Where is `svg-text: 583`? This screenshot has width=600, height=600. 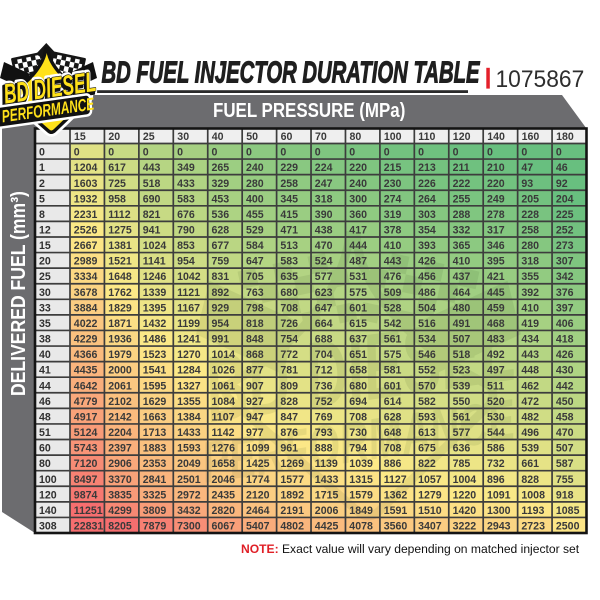 svg-text: 583 is located at coordinates (186, 199).